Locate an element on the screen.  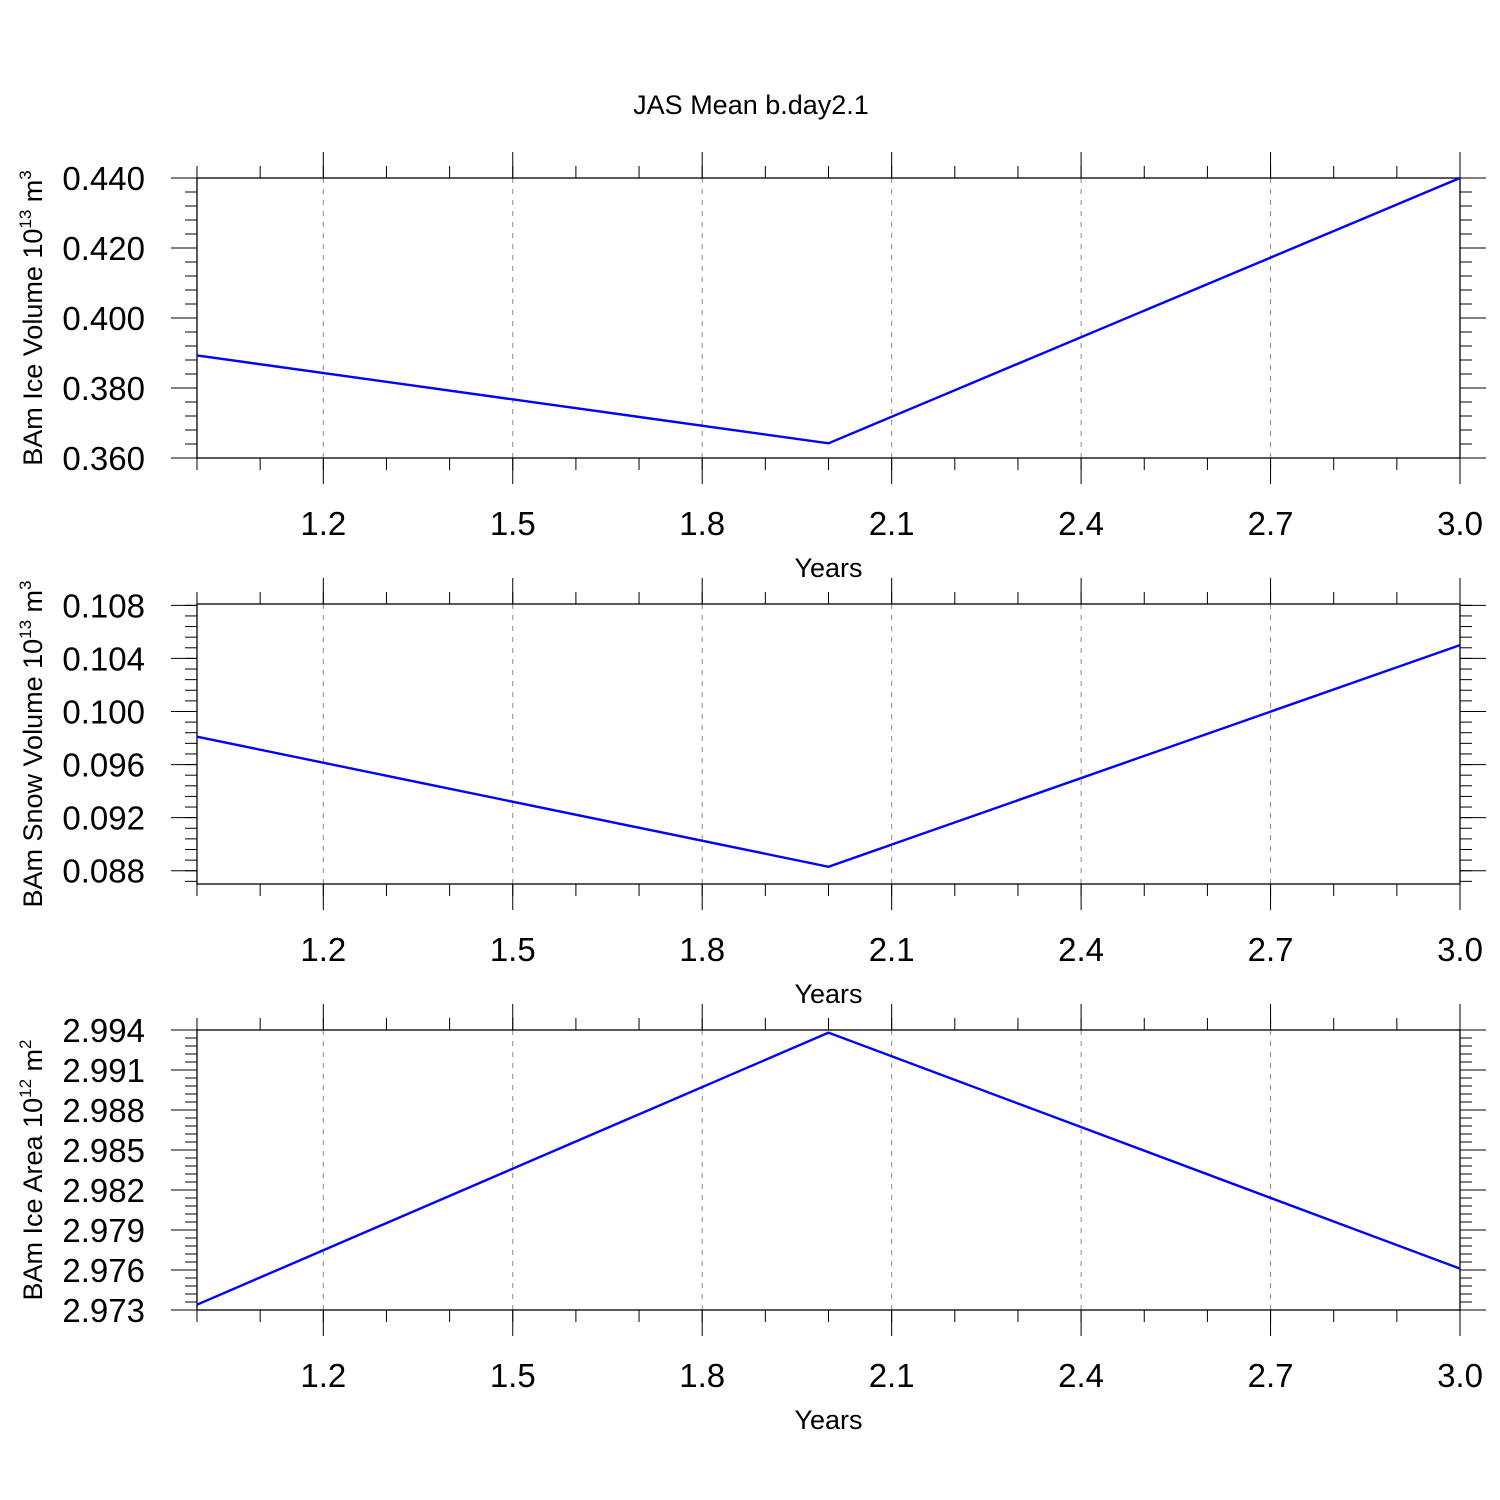
y-axis-title-unit-exponent: 2 is located at coordinates (25, 1044).